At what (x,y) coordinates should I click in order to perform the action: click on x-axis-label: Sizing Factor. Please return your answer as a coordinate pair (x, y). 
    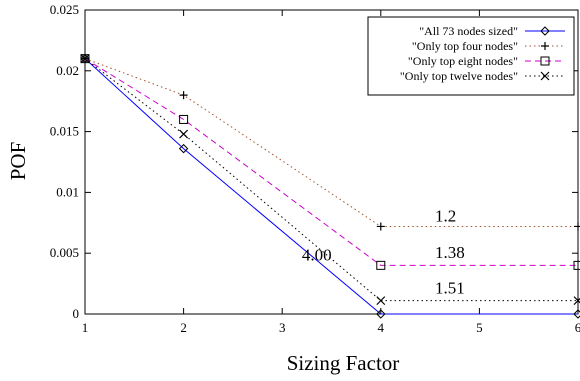
    Looking at the image, I should click on (343, 363).